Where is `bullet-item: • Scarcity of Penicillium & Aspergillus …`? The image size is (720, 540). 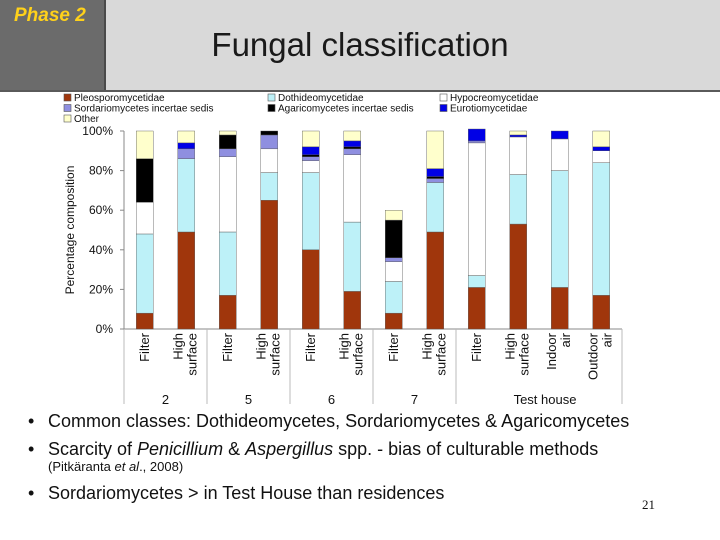
bullet-item: • Scarcity of Penicillium & Aspergillus … is located at coordinates (368, 456).